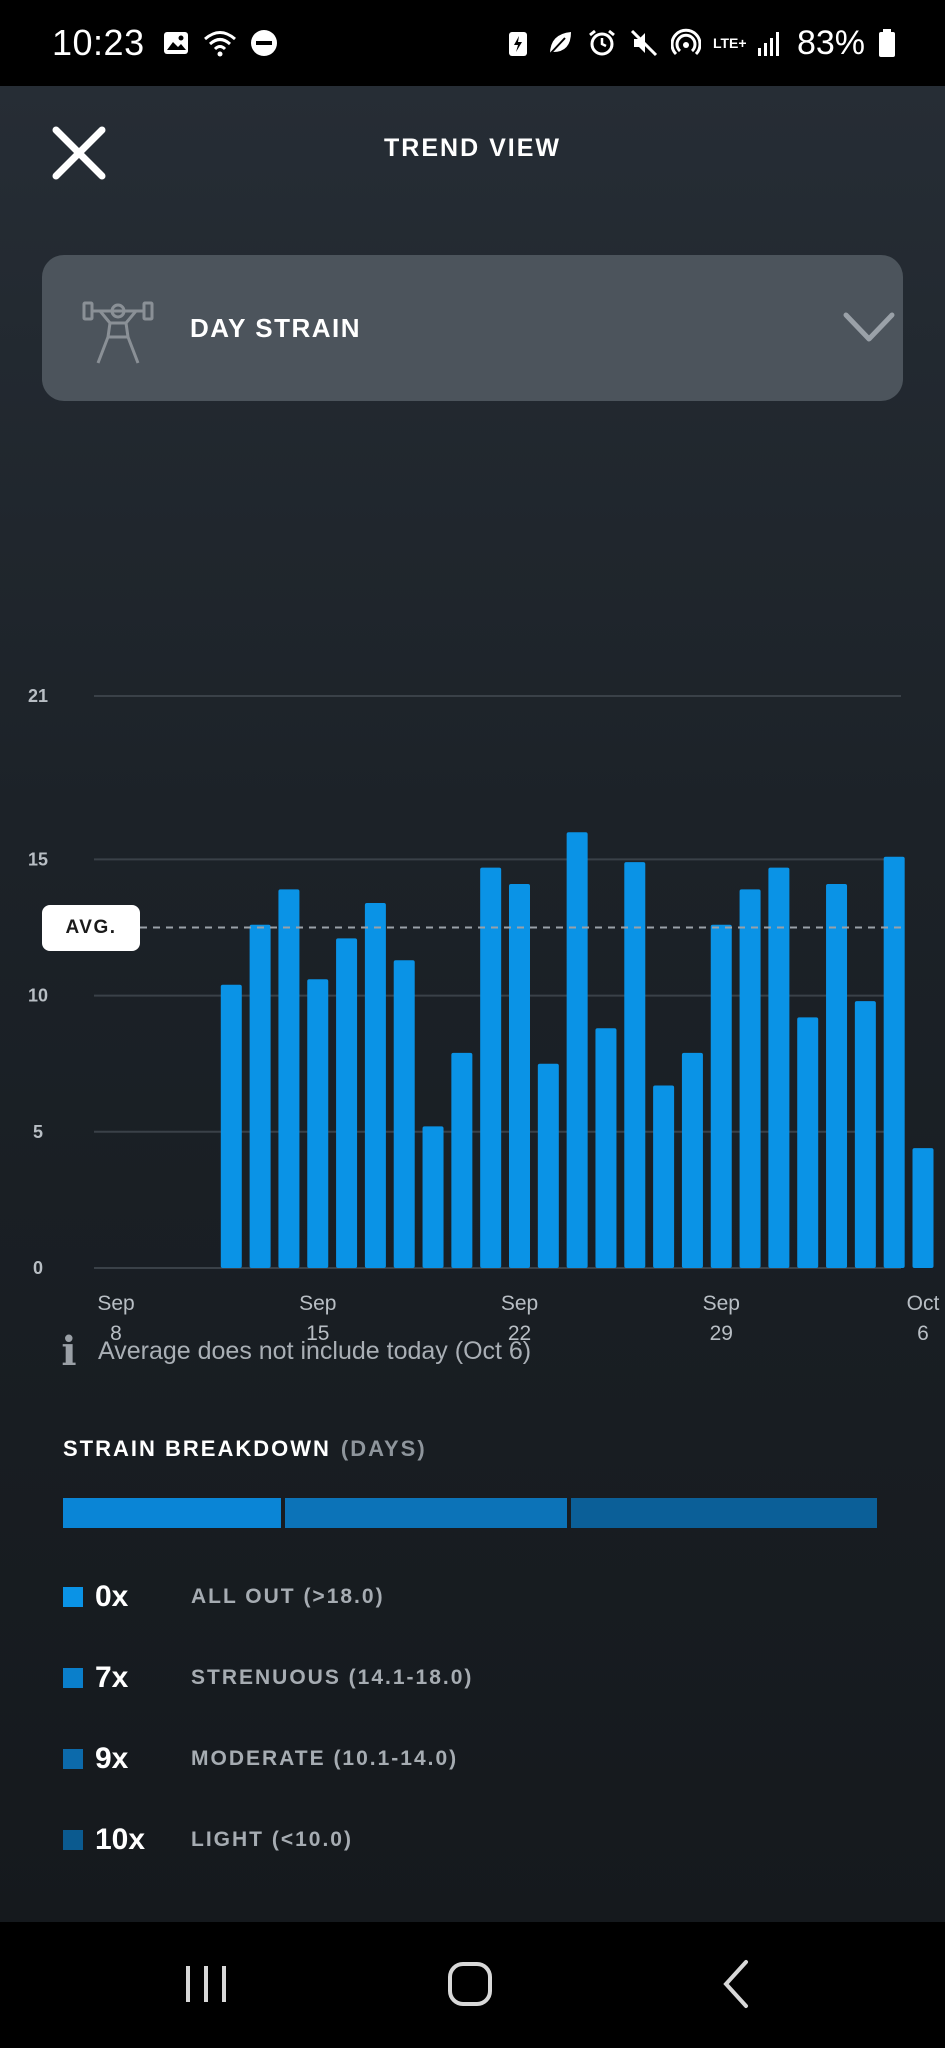 This screenshot has width=945, height=2048. What do you see at coordinates (602, 42) in the screenshot?
I see `alarm-icon` at bounding box center [602, 42].